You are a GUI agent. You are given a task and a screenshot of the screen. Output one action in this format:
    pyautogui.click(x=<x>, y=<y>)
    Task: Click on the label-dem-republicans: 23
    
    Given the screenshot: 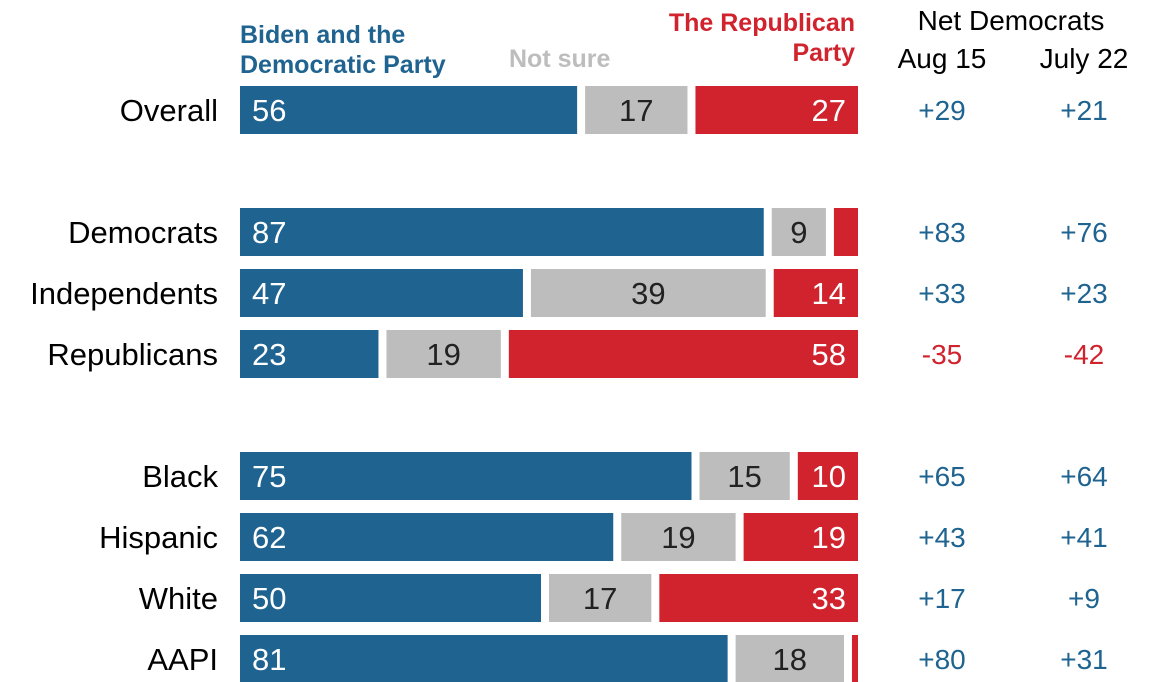 What is the action you would take?
    pyautogui.click(x=269, y=354)
    